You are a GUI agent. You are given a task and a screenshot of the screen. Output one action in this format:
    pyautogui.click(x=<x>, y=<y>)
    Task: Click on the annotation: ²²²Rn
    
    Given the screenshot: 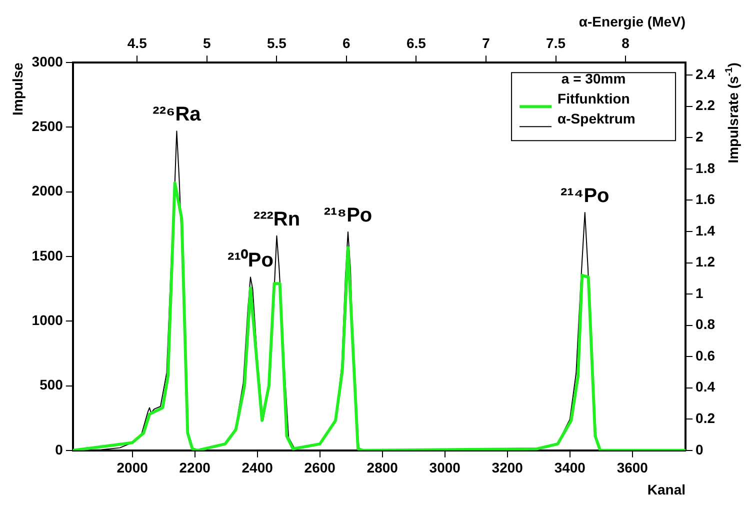 What is the action you would take?
    pyautogui.click(x=276, y=219)
    